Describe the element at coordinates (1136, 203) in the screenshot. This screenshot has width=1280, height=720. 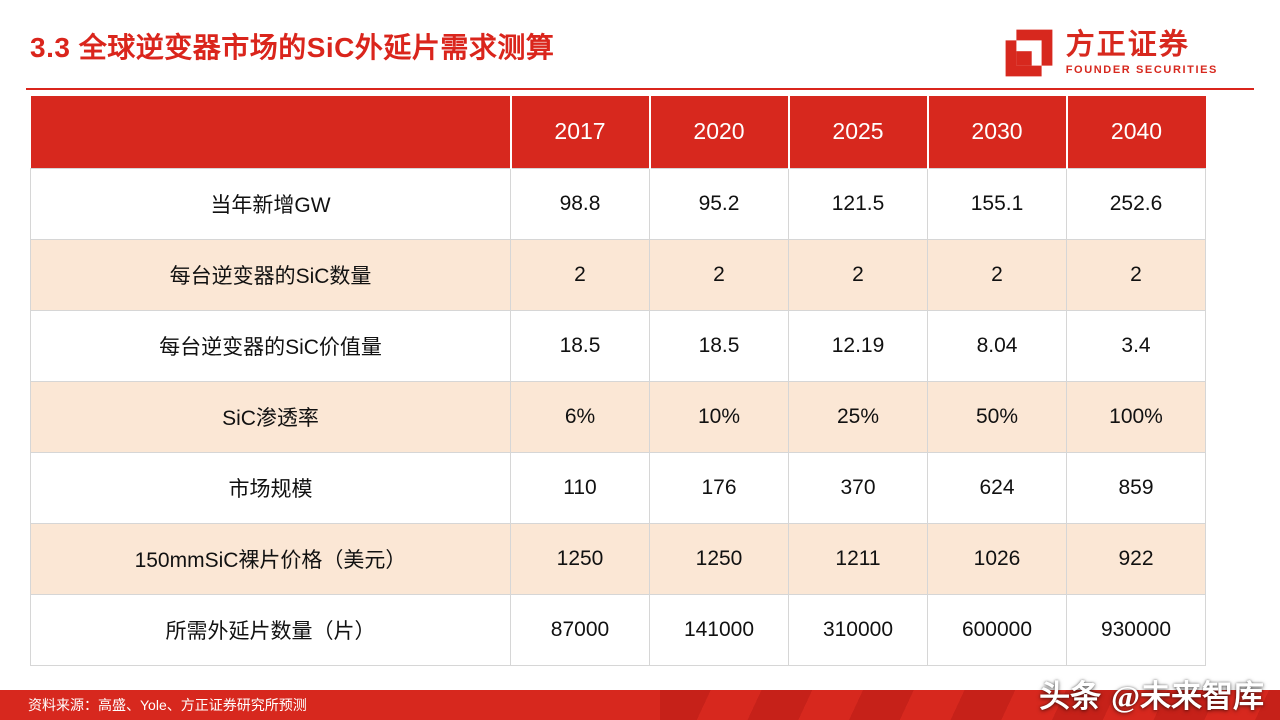
I see `table-cell: 252.6` at that location.